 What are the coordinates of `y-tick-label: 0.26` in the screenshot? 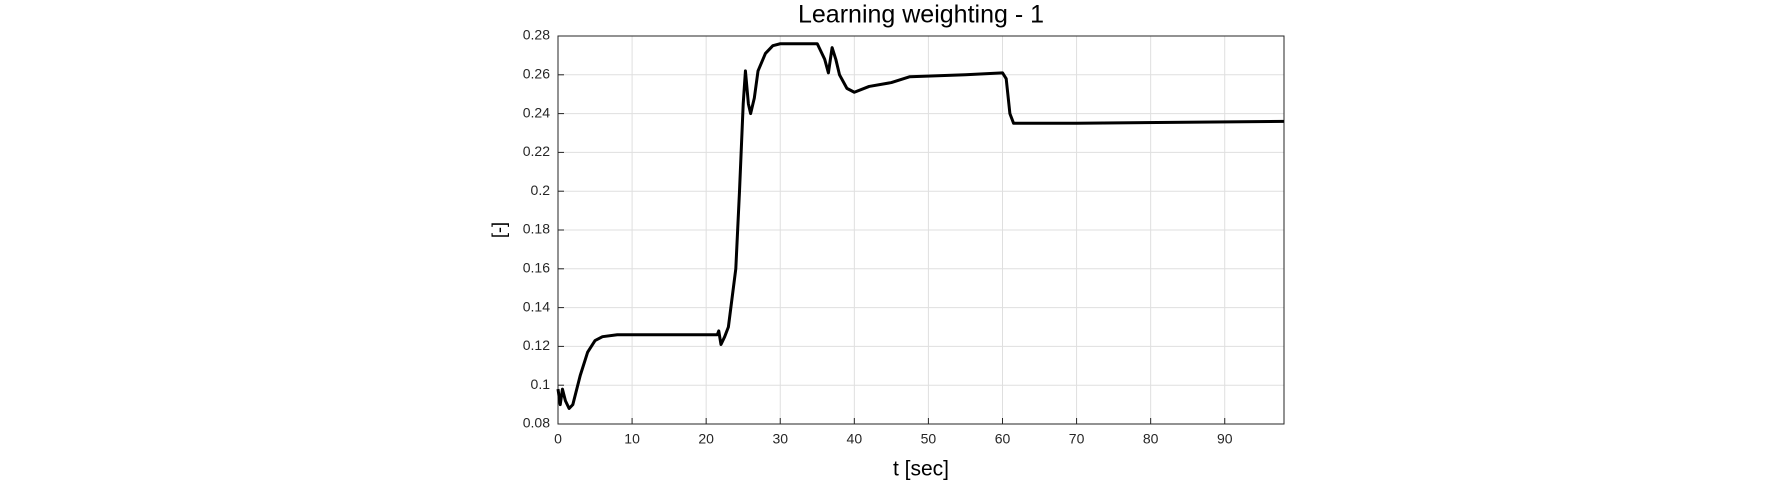 It's located at (536, 74).